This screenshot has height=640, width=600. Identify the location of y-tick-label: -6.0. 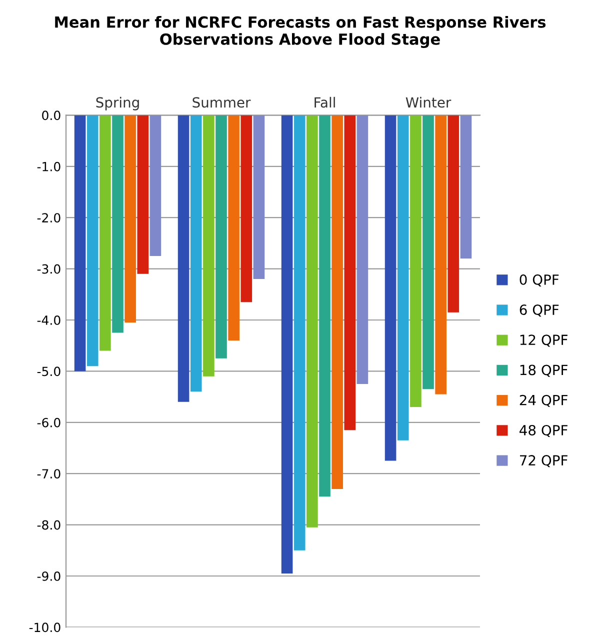
(48, 423).